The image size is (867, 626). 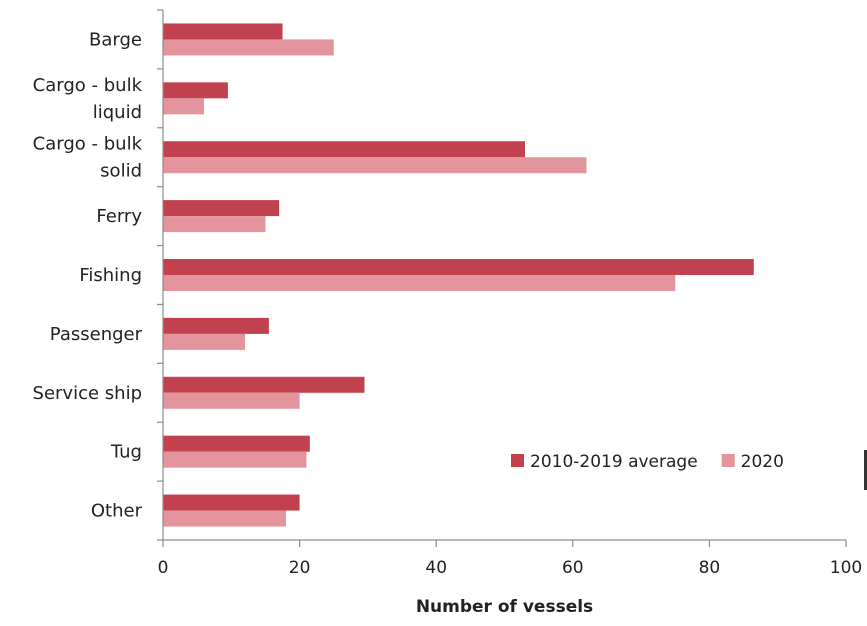 What do you see at coordinates (762, 462) in the screenshot?
I see `legend-label: 2020` at bounding box center [762, 462].